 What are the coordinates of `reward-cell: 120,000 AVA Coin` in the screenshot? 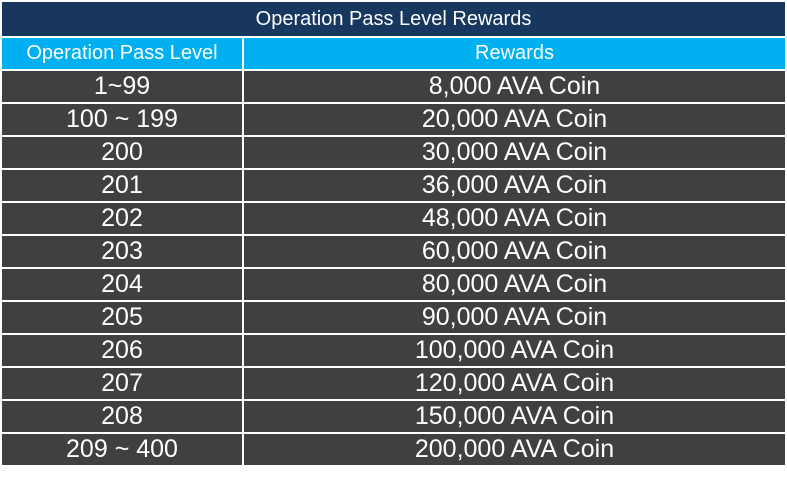 It's located at (514, 383).